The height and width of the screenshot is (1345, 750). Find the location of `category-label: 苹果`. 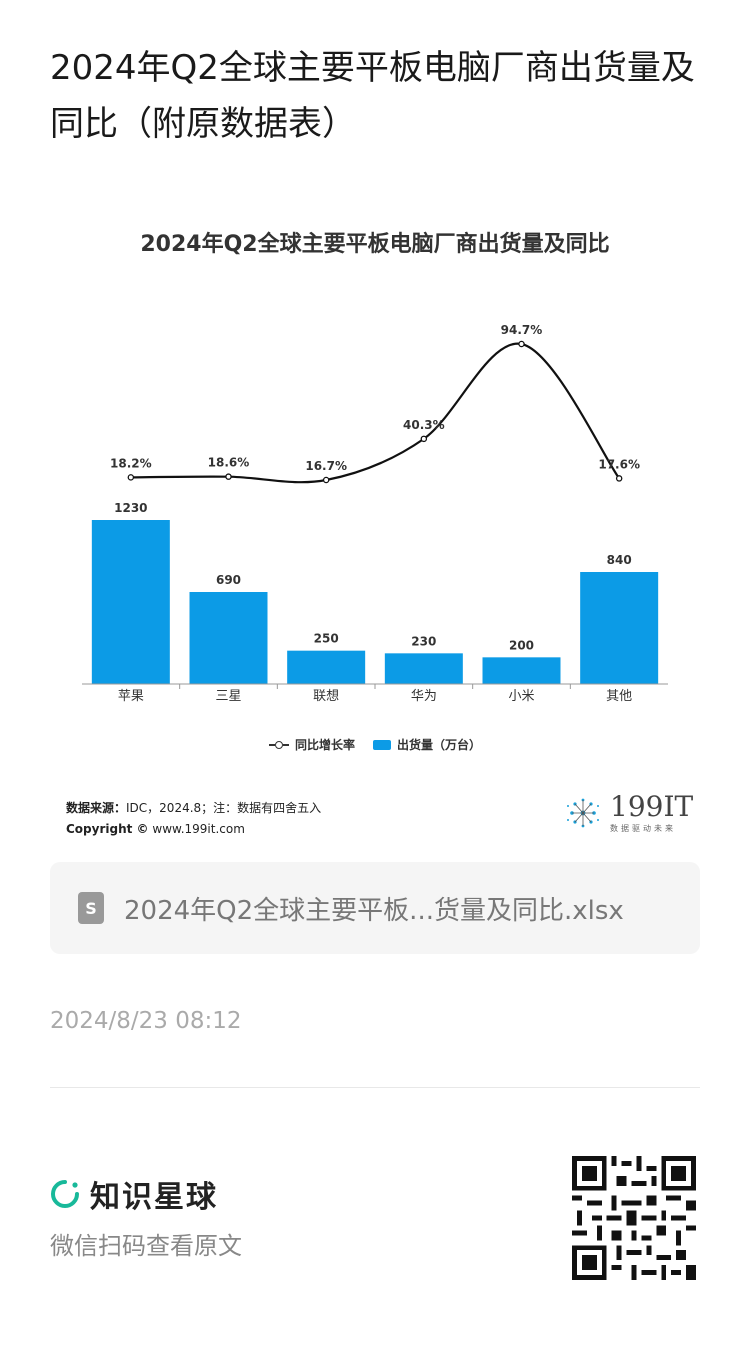

category-label: 苹果 is located at coordinates (131, 696).